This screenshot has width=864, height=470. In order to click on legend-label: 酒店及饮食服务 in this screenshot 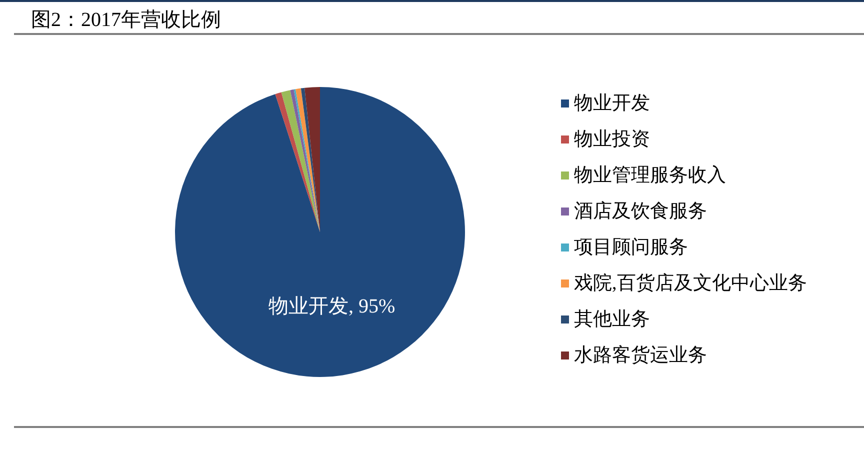, I will do `click(640, 211)`.